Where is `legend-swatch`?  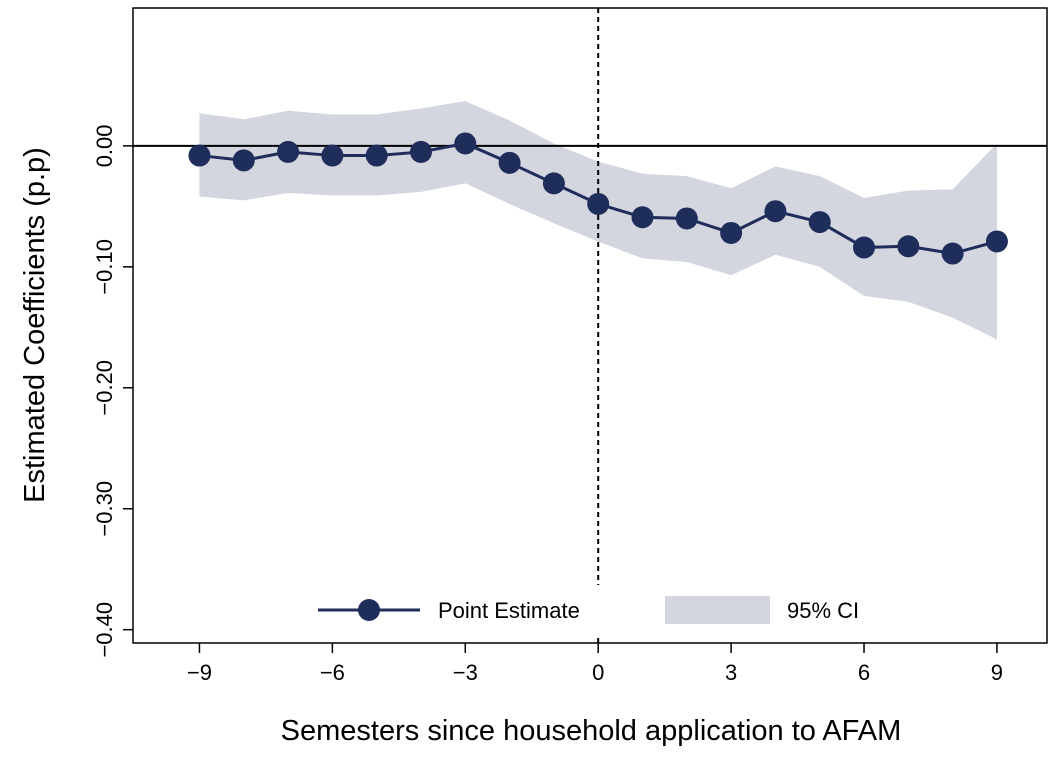
legend-swatch is located at coordinates (717, 610).